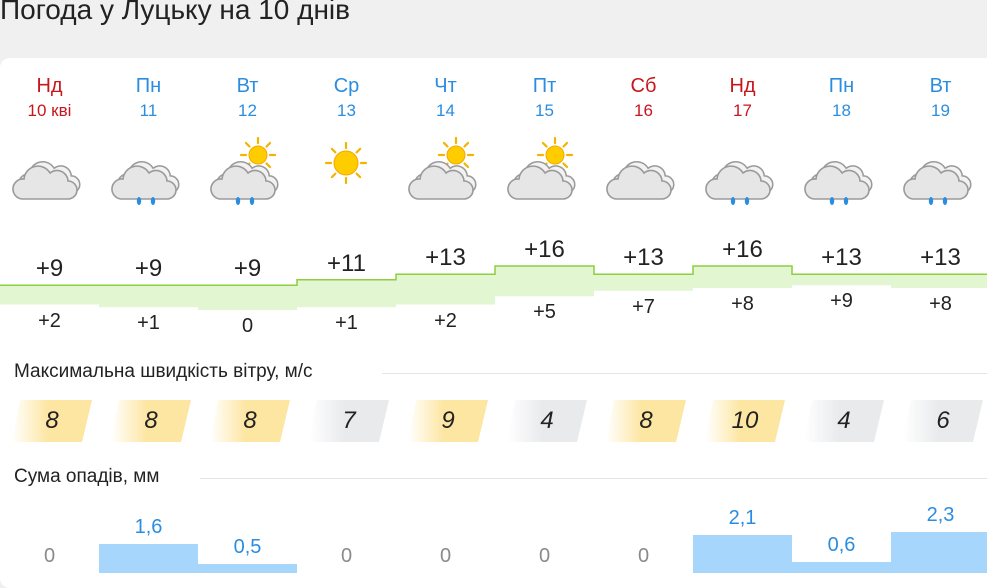 The width and height of the screenshot is (987, 588). What do you see at coordinates (544, 312) in the screenshot?
I see `min-temp: +5` at bounding box center [544, 312].